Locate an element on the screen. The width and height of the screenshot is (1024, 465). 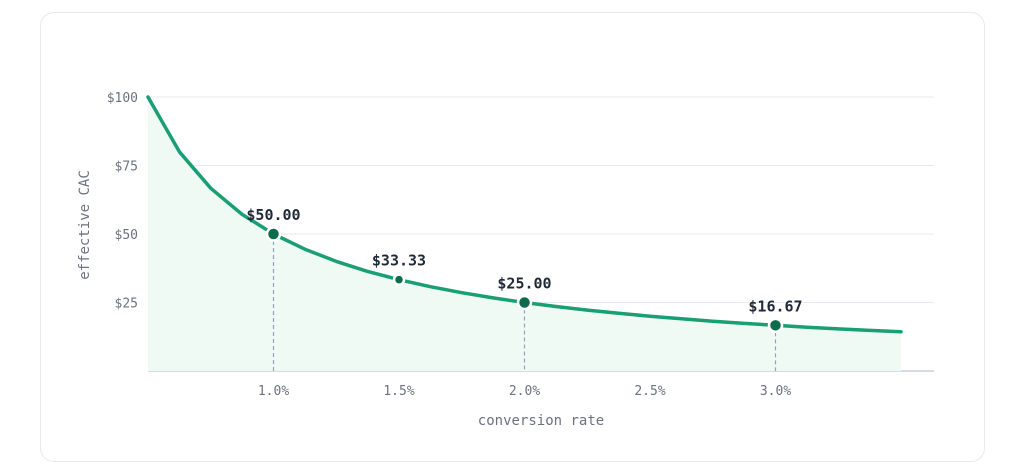
point-labels: $50.00 $33.33 $25.00 $16.67 is located at coordinates (524, 260).